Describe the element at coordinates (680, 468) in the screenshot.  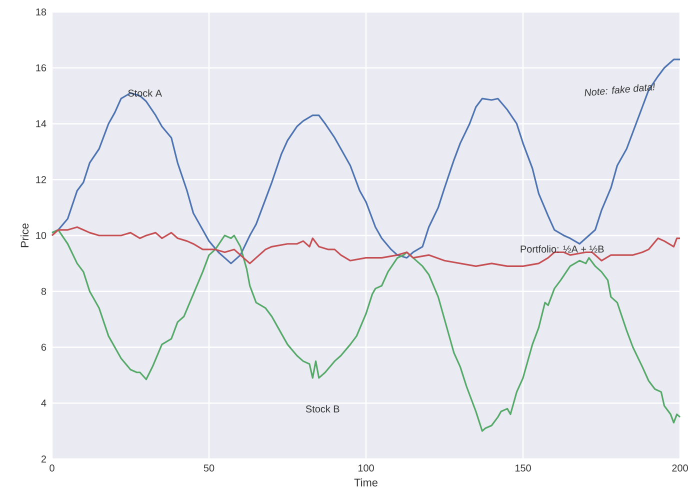
I see `x-tick-label: 200` at that location.